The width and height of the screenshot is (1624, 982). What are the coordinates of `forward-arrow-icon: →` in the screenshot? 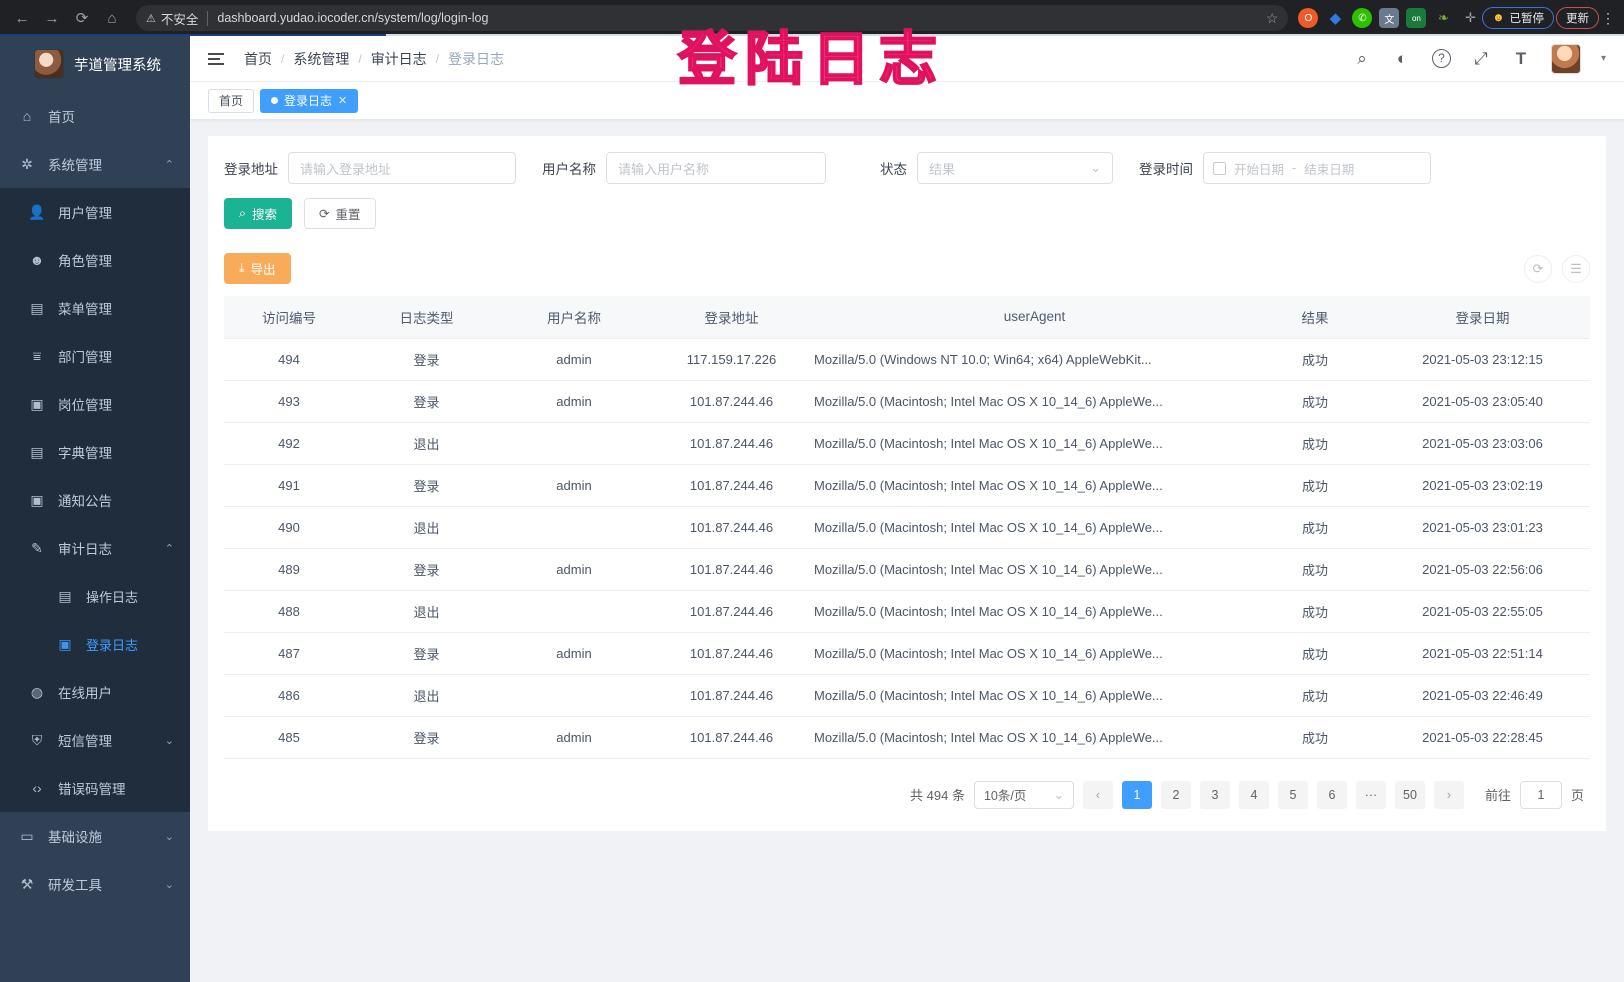 It's located at (52, 18).